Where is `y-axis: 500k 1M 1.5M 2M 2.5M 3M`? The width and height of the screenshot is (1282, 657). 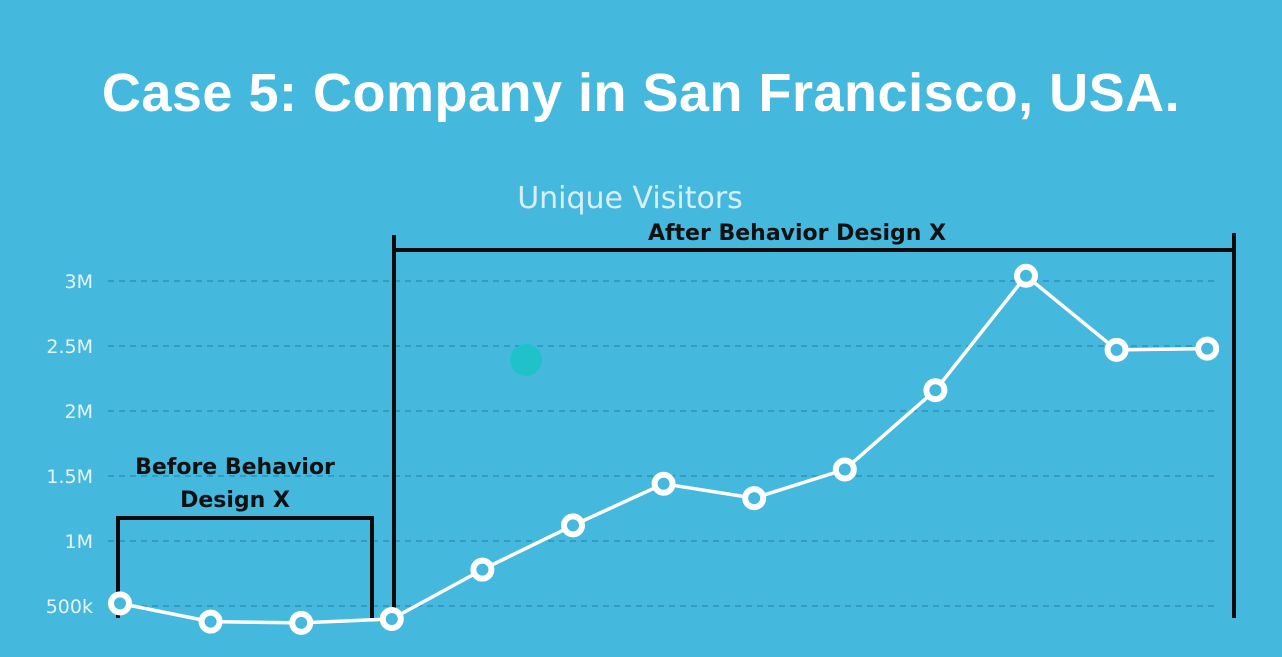
y-axis: 500k 1M 1.5M 2M 2.5M 3M is located at coordinates (69, 444).